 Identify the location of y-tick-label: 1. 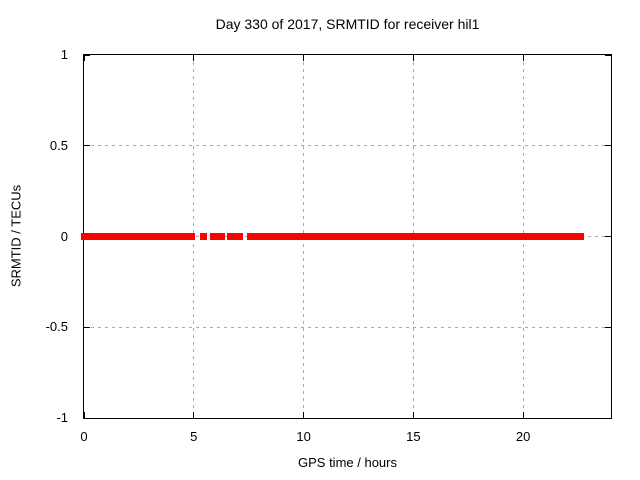
(64, 54).